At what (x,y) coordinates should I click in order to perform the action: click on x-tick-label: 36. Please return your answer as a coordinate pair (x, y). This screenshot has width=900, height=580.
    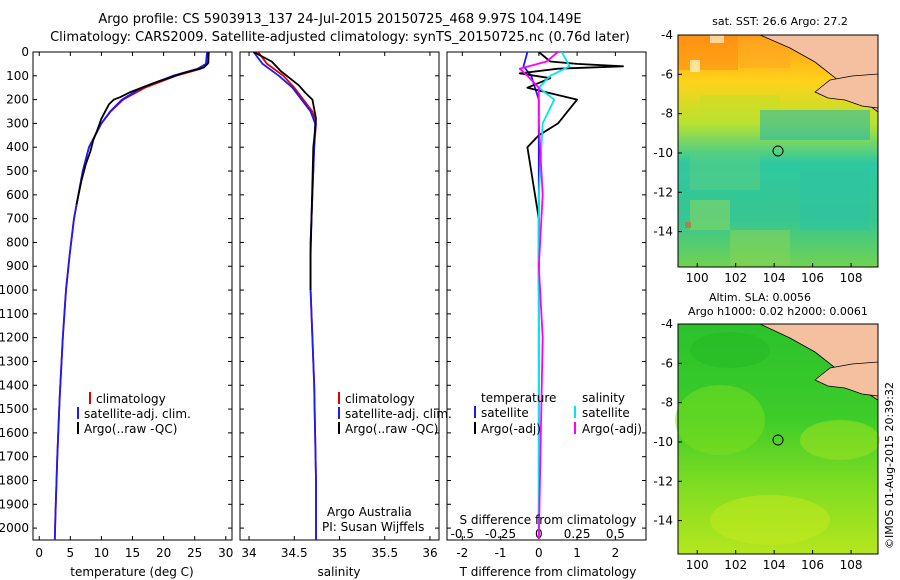
    Looking at the image, I should click on (429, 553).